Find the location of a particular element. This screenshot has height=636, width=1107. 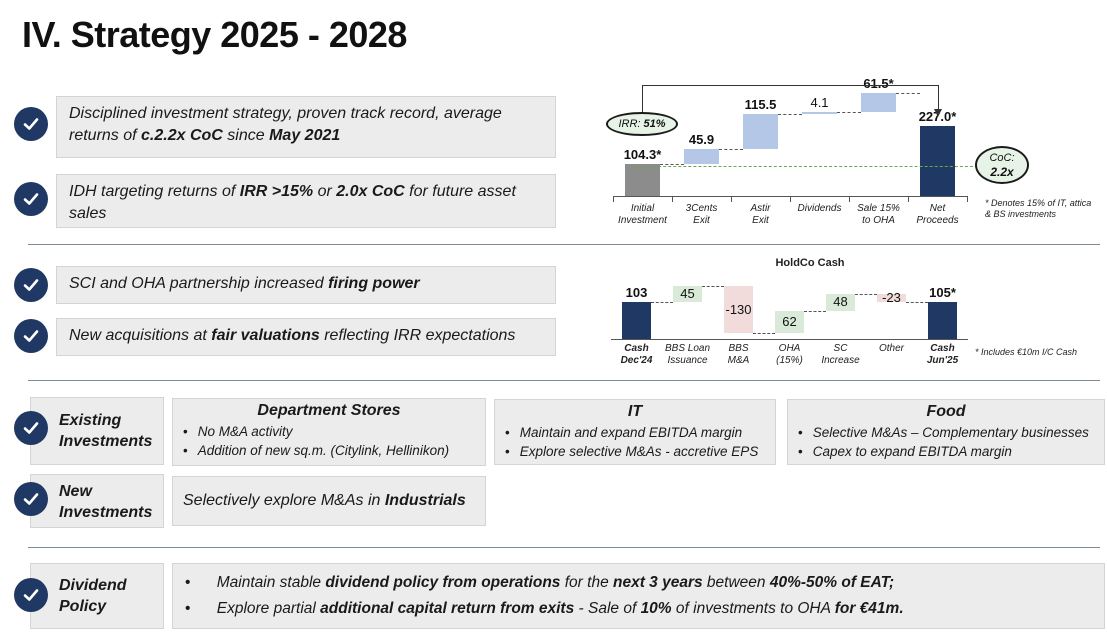

chart1-x-label: Proceeds is located at coordinates (937, 220).